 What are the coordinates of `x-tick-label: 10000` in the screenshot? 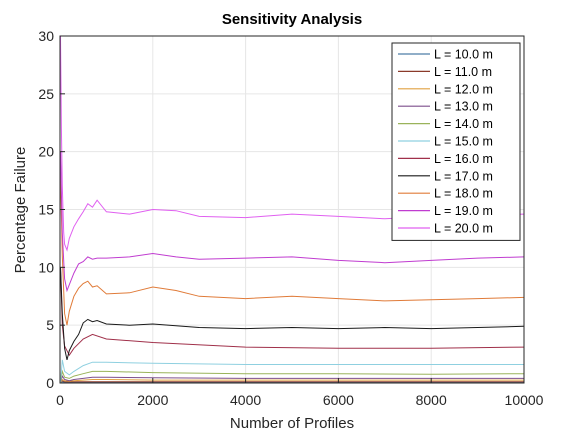 It's located at (524, 400).